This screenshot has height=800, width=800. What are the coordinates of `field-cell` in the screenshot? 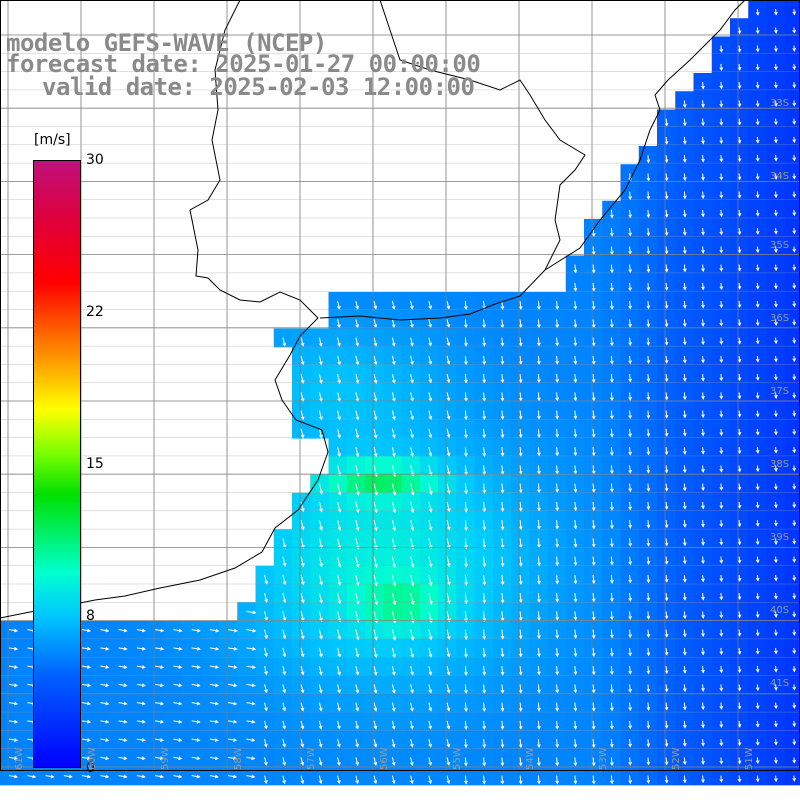 It's located at (792, 703).